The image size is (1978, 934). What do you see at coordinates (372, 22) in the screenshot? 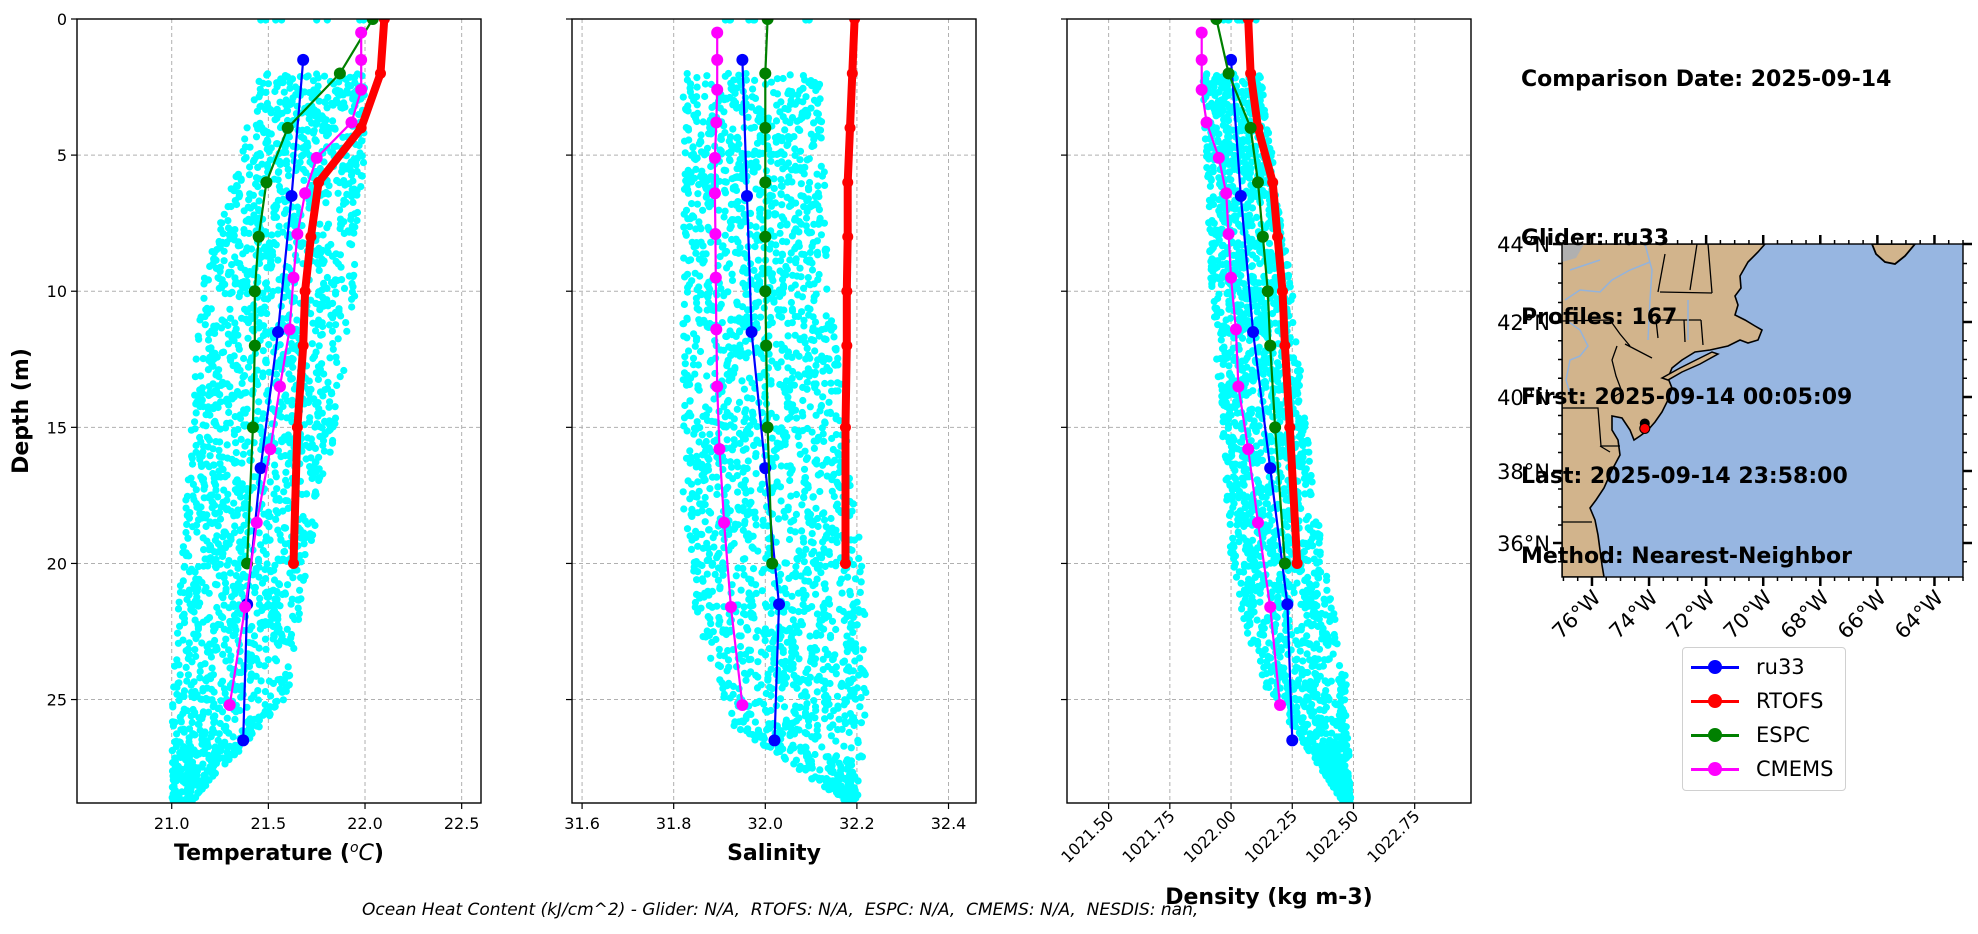
I see `series-marker-espc` at bounding box center [372, 22].